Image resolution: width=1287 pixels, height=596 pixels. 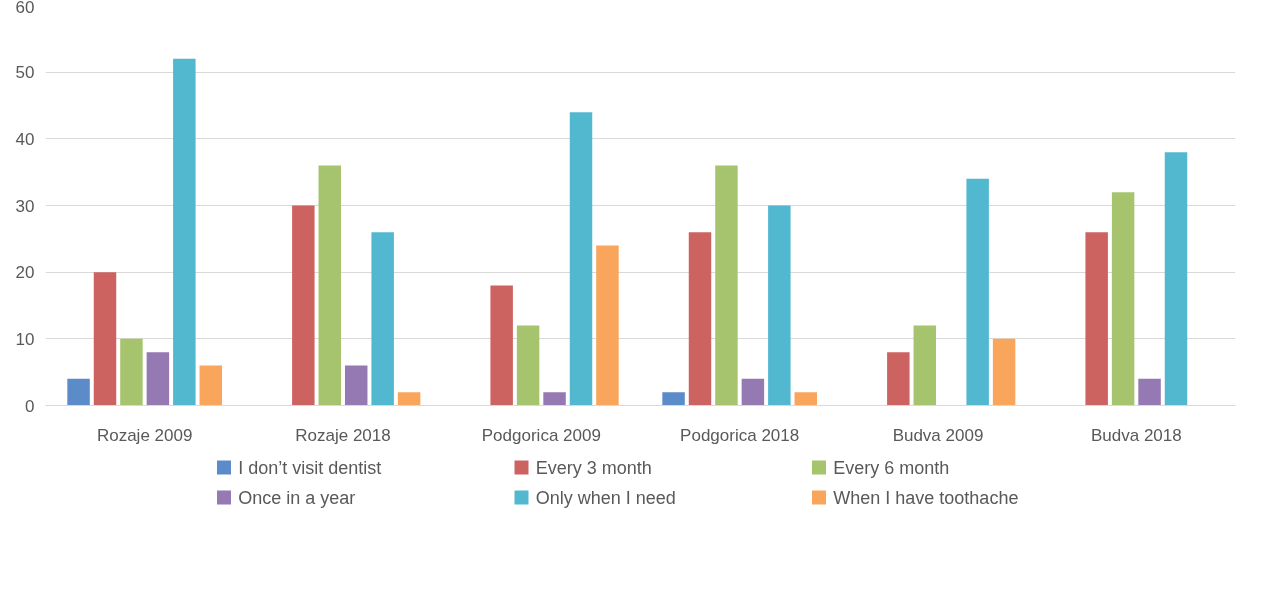 I want to click on y-tick-label: 10, so click(x=25, y=339).